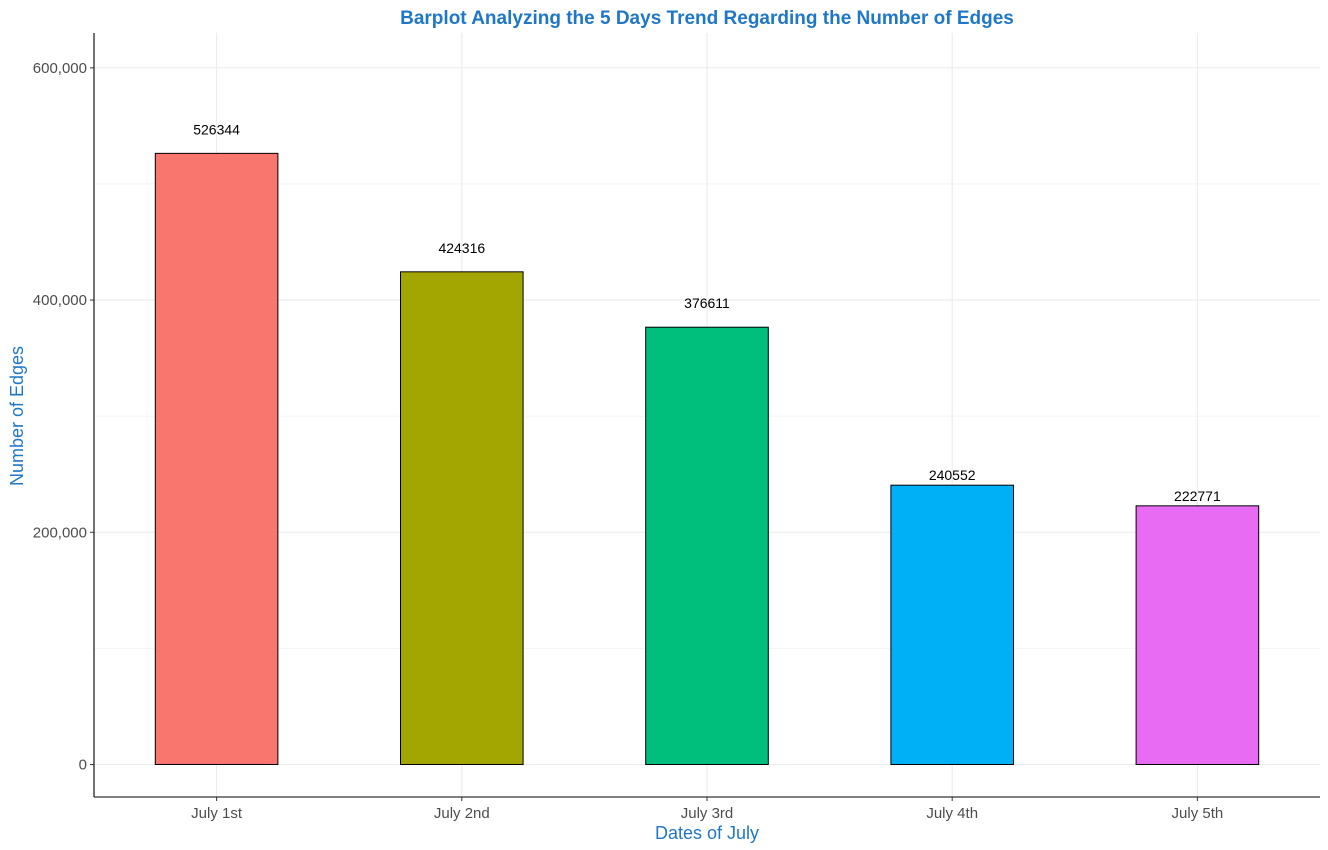 This screenshot has height=850, width=1328. What do you see at coordinates (1197, 496) in the screenshot?
I see `bar-value-label: 222771` at bounding box center [1197, 496].